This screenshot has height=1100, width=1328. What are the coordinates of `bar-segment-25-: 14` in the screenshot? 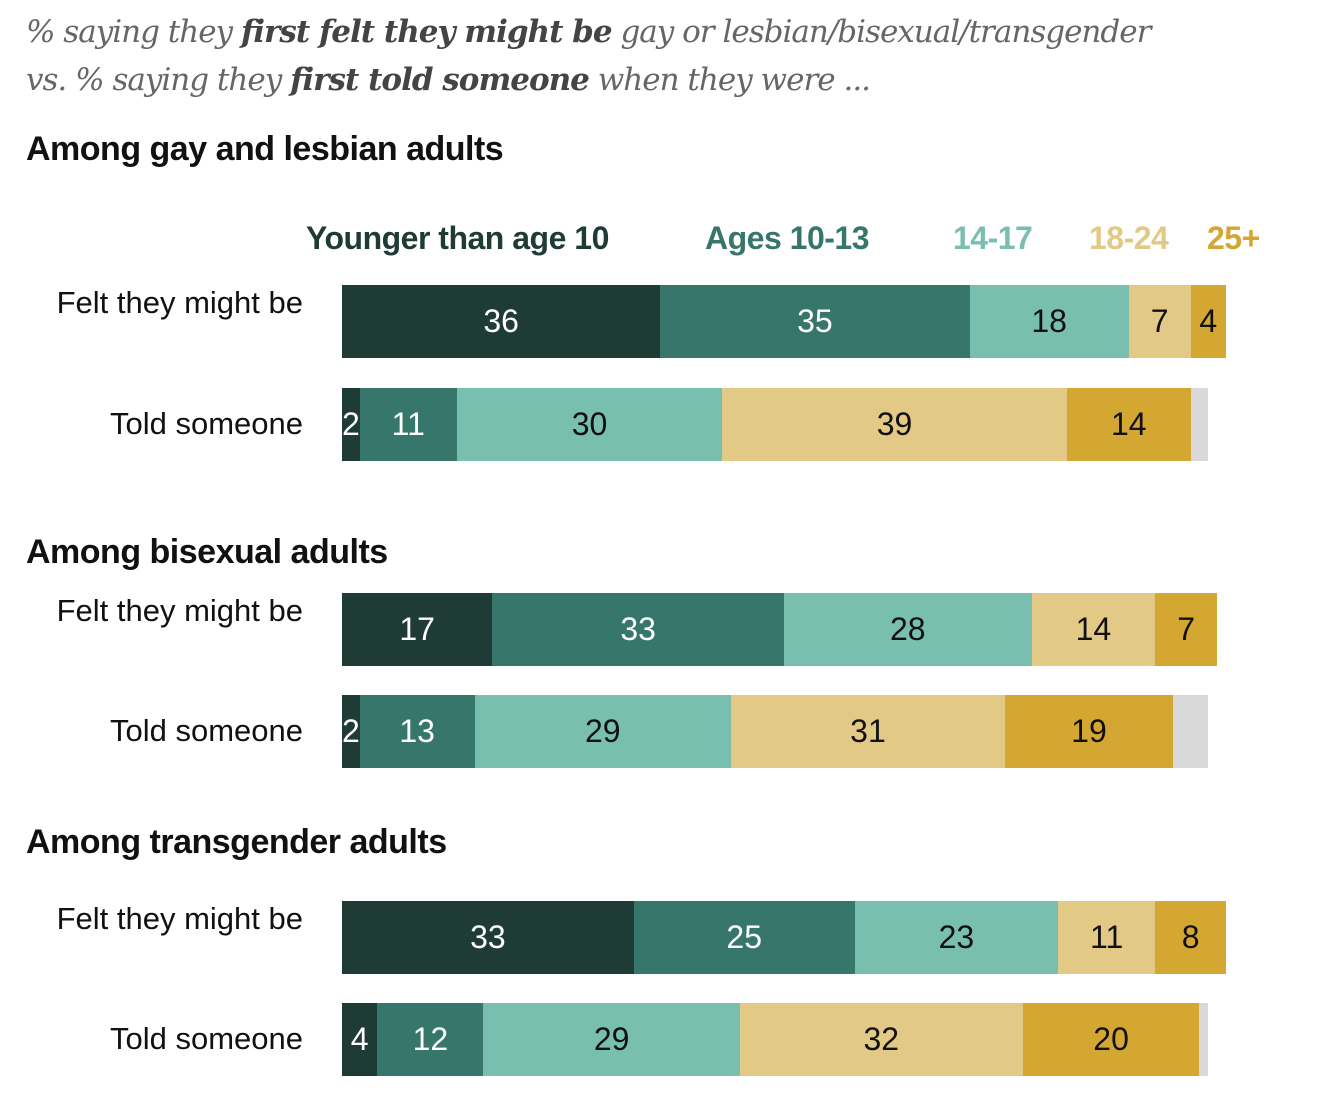 It's located at (1128, 424).